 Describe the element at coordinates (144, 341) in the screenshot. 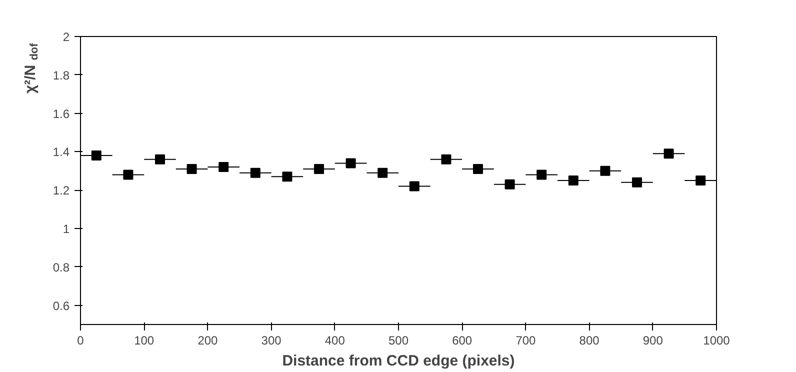

I see `x-tick-label: 100` at that location.